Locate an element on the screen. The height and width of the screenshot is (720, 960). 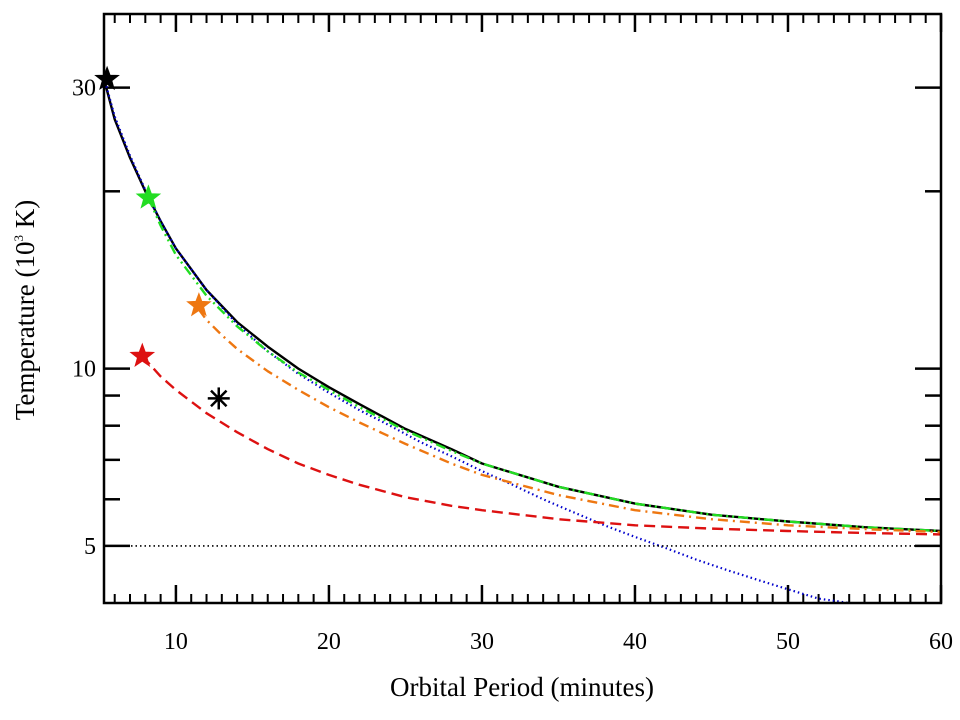
y-axis-label-suffix: K) is located at coordinates (25, 217).